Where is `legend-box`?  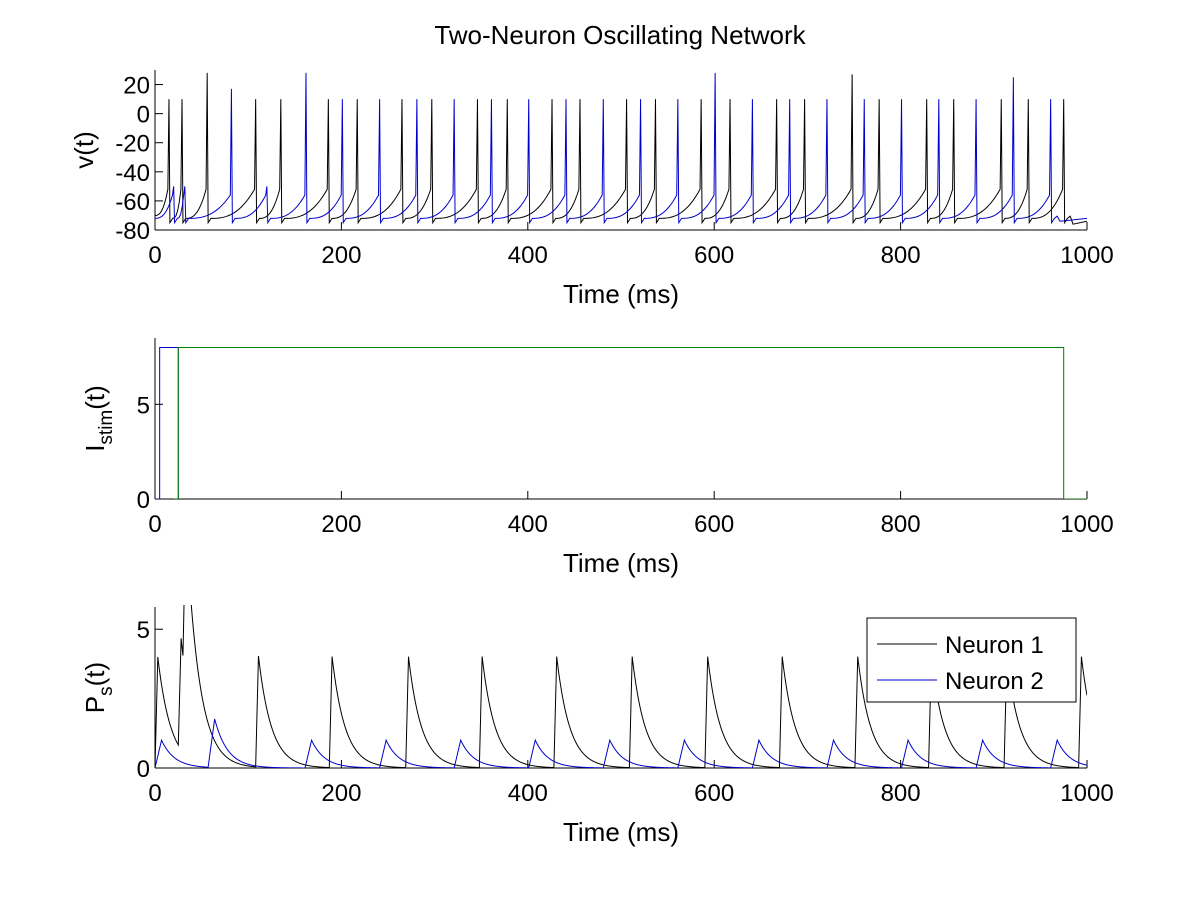 legend-box is located at coordinates (971, 660).